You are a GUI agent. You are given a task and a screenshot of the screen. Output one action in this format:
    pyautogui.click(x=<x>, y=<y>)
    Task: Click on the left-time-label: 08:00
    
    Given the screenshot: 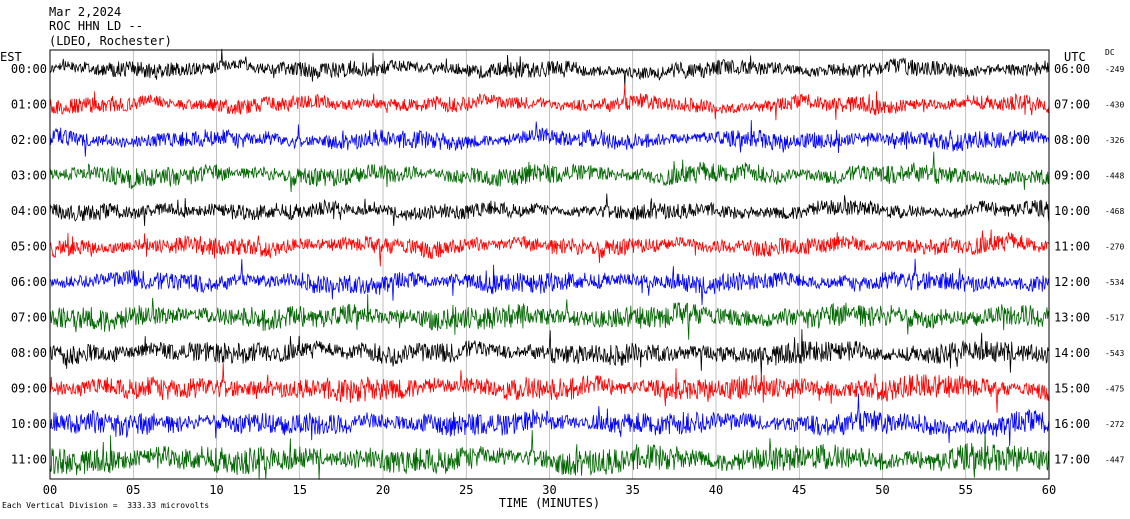 What is the action you would take?
    pyautogui.click(x=29, y=353)
    